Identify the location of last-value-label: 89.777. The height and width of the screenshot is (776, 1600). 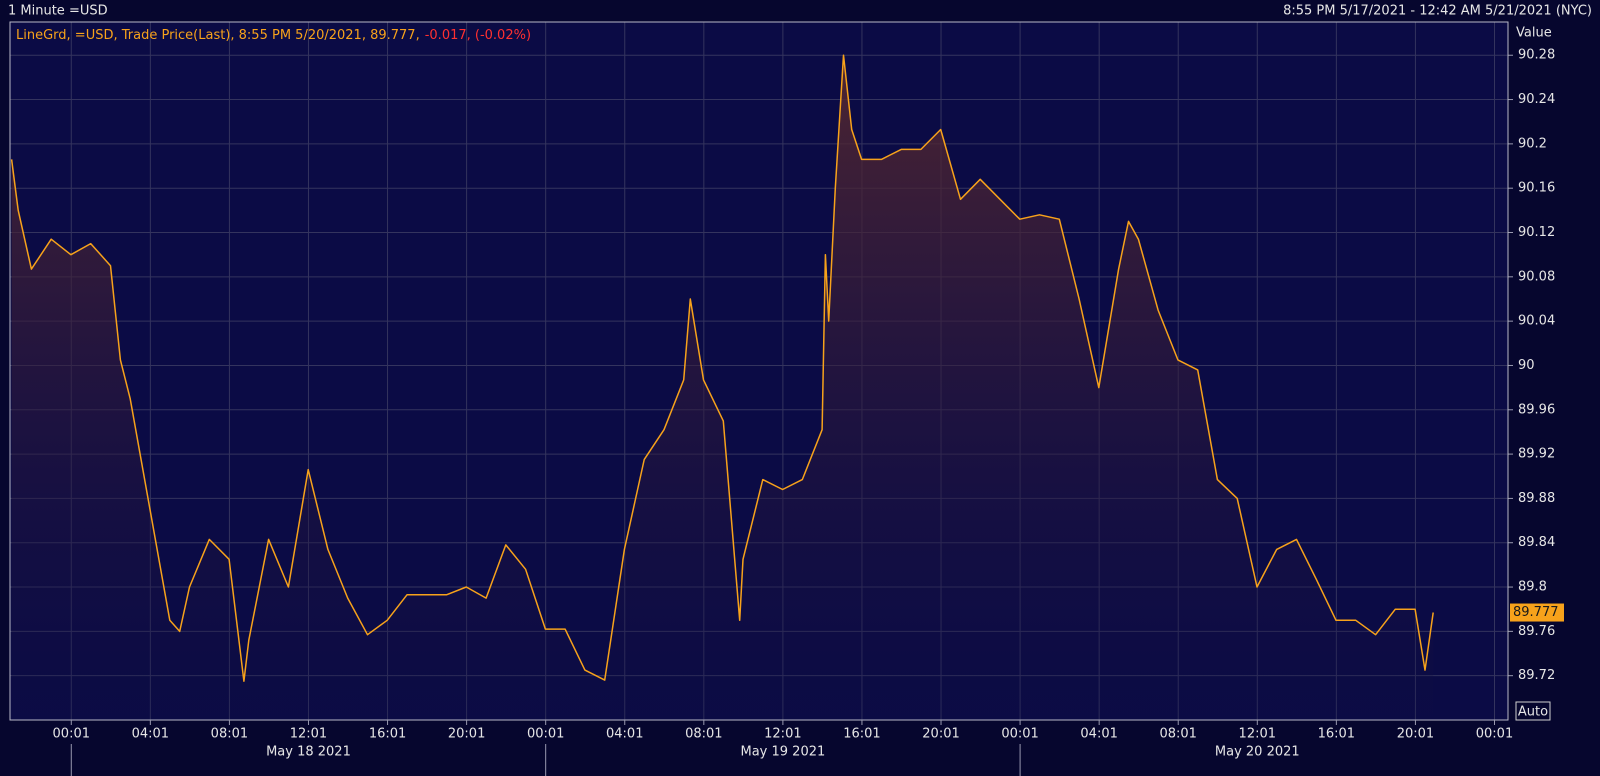
(1536, 612).